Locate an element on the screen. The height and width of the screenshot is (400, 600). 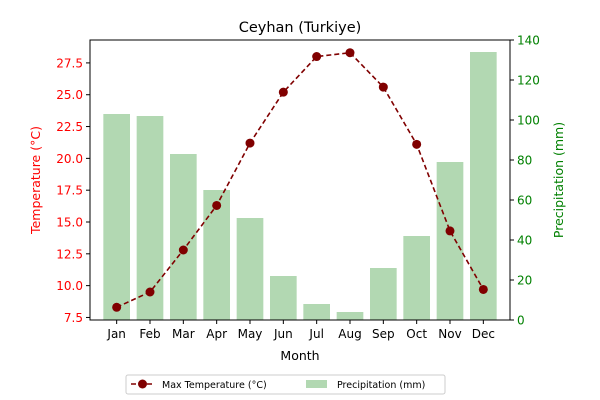
bar-sep is located at coordinates (383, 294).